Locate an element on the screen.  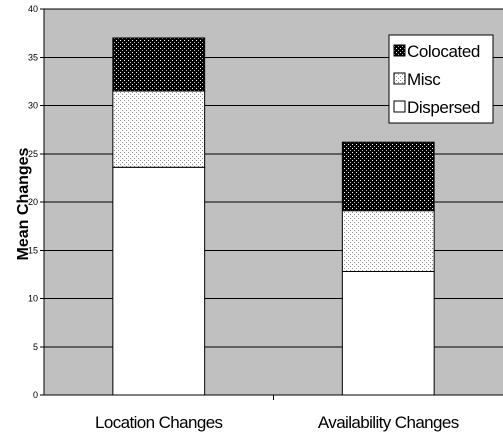
y-tick-label: 40 is located at coordinates (33, 9).